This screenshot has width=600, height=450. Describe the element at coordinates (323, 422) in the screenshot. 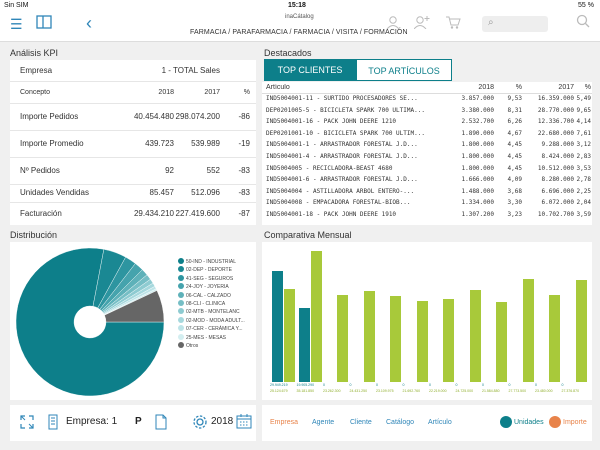

I see `filter-agente: Agente` at that location.